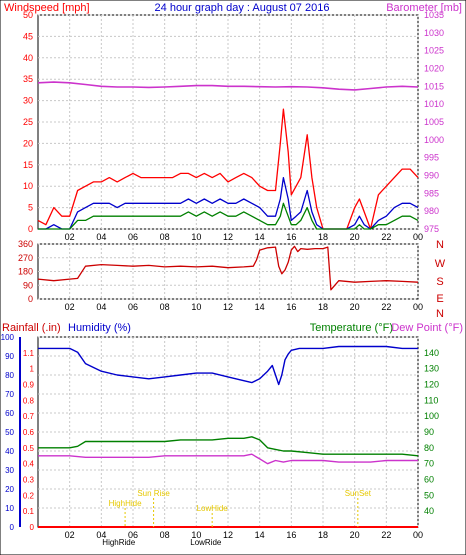  Describe the element at coordinates (9, 432) in the screenshot. I see `humidity-tick-label: 50` at that location.